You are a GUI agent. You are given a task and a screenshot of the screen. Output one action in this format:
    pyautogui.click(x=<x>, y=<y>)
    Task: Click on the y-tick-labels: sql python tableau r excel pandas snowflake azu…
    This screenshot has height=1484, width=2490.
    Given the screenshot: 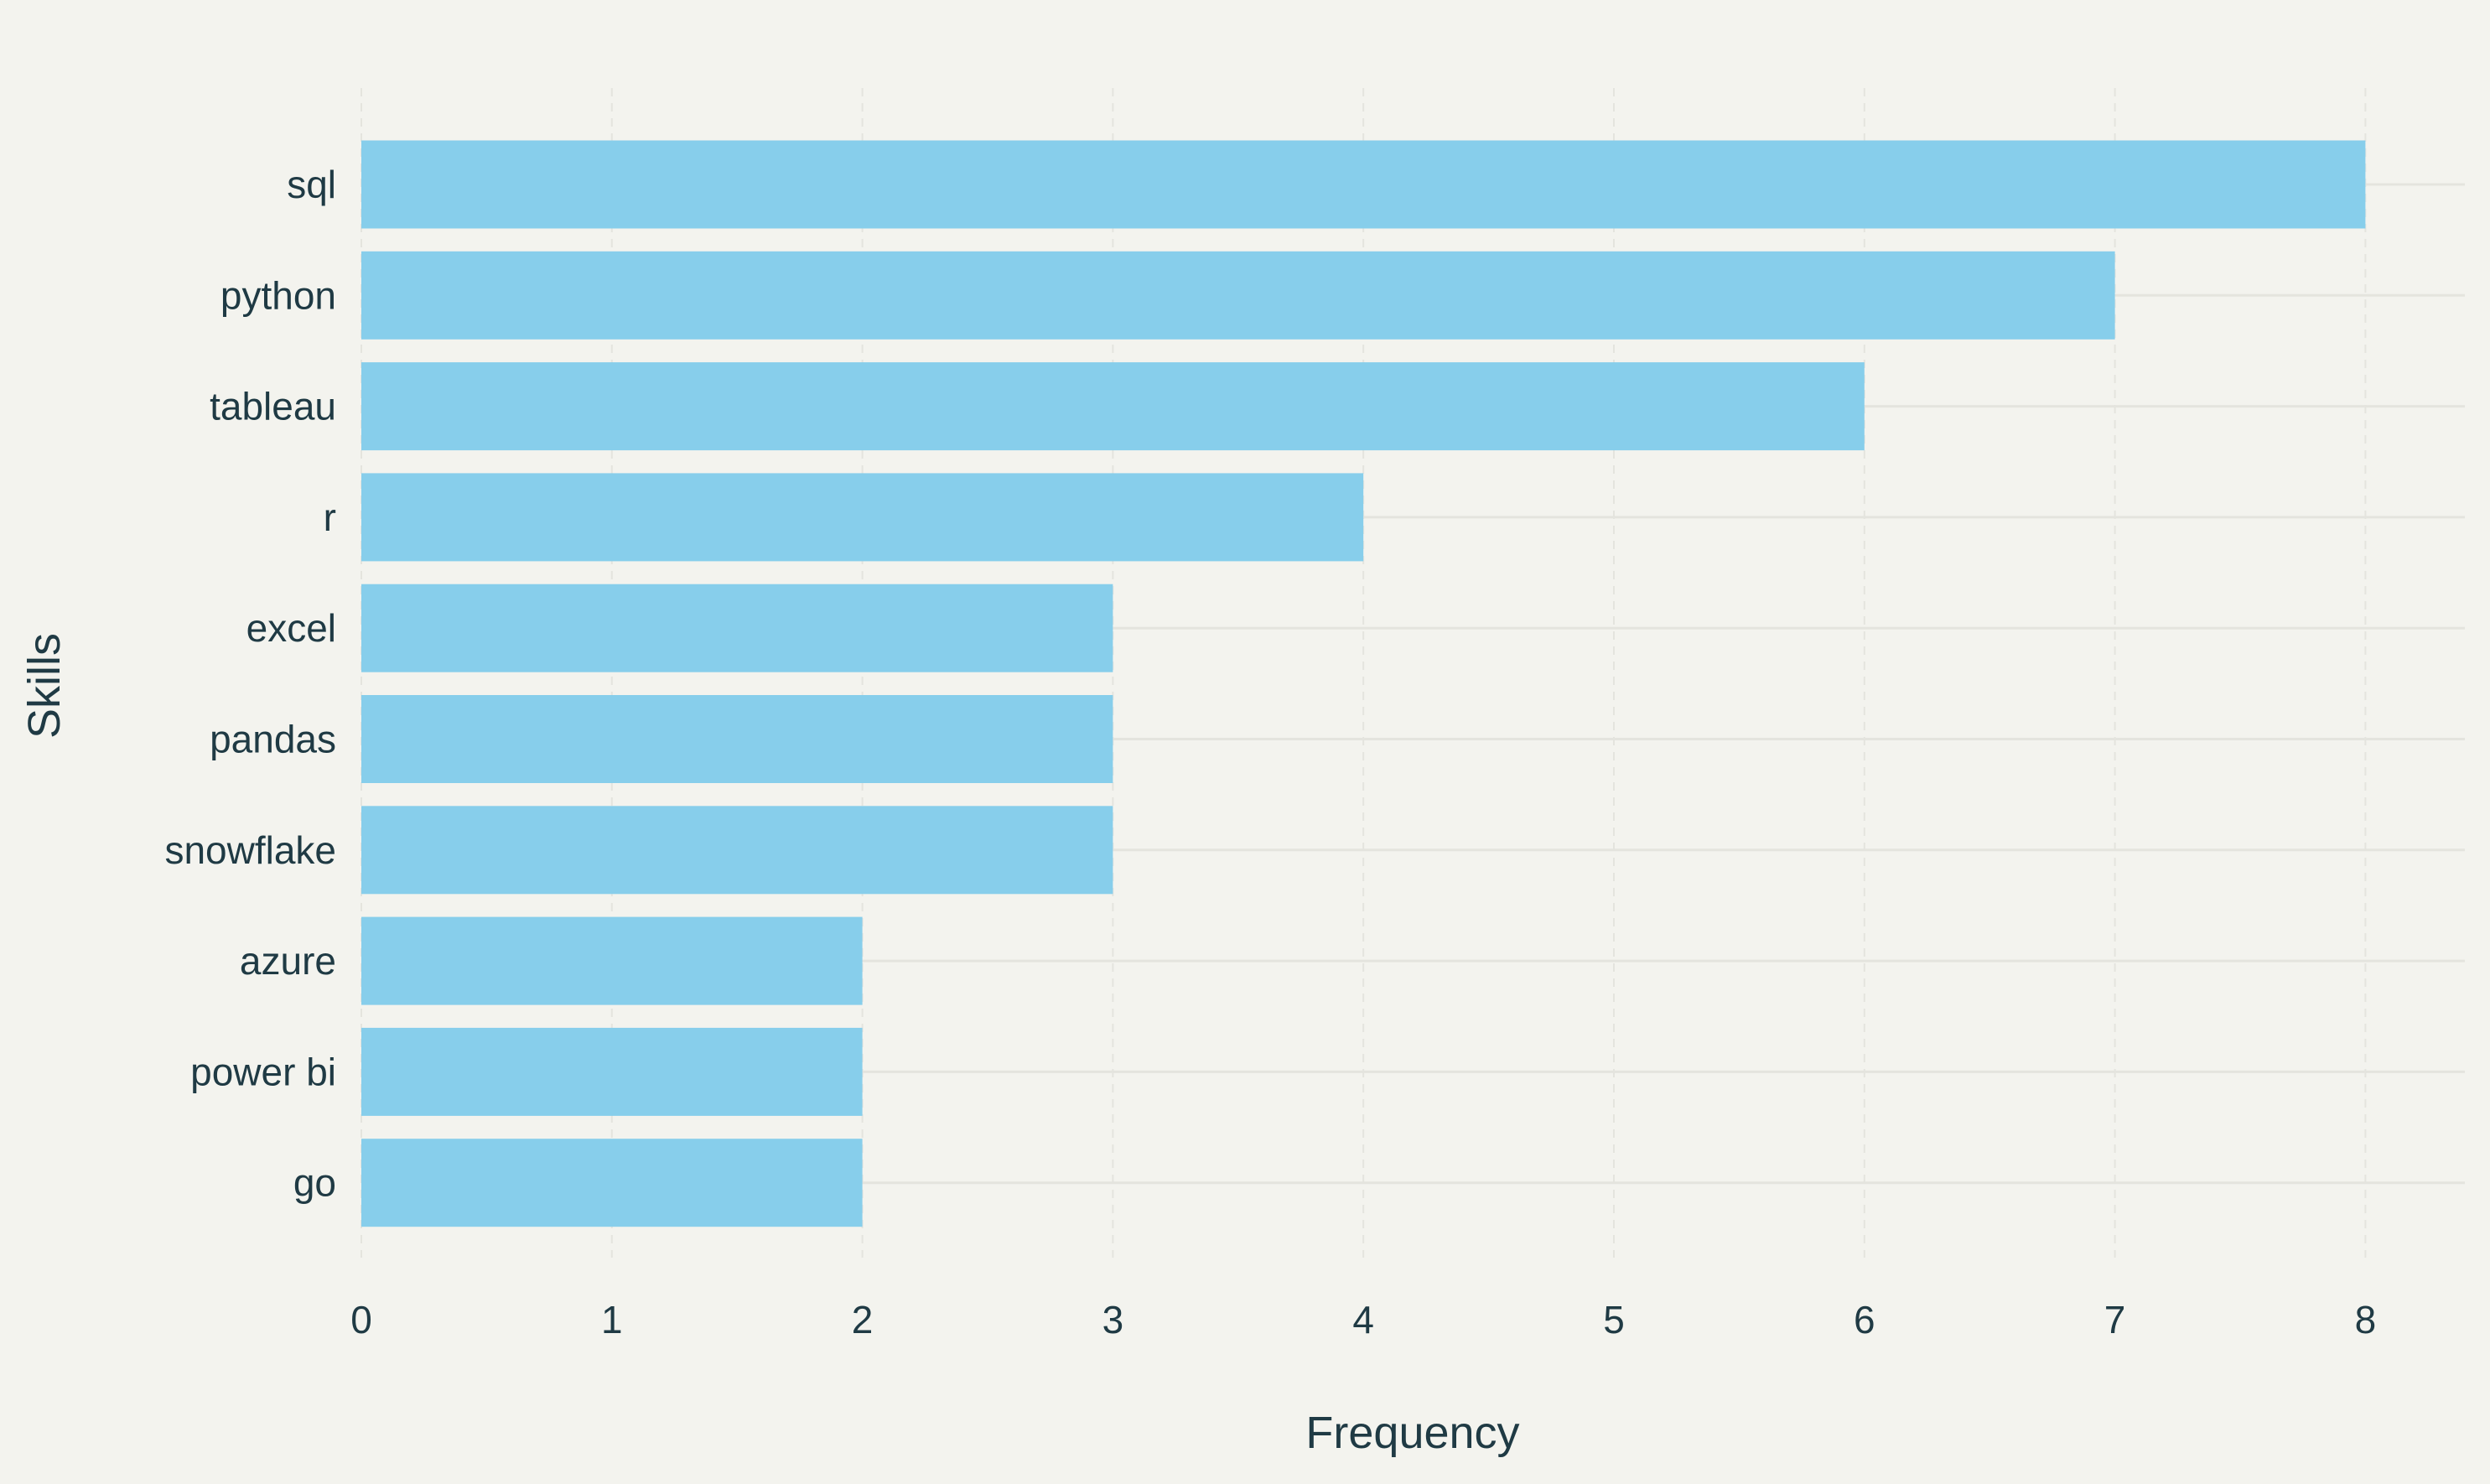 What is the action you would take?
    pyautogui.click(x=250, y=684)
    